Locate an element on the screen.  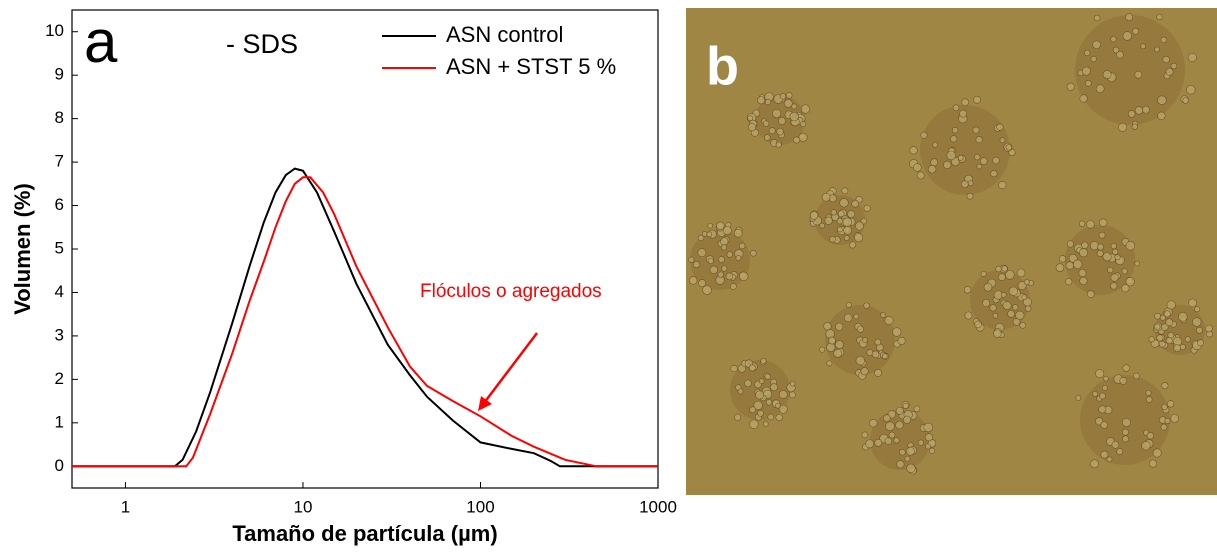
annotation: Flóculos o agregados is located at coordinates (511, 291).